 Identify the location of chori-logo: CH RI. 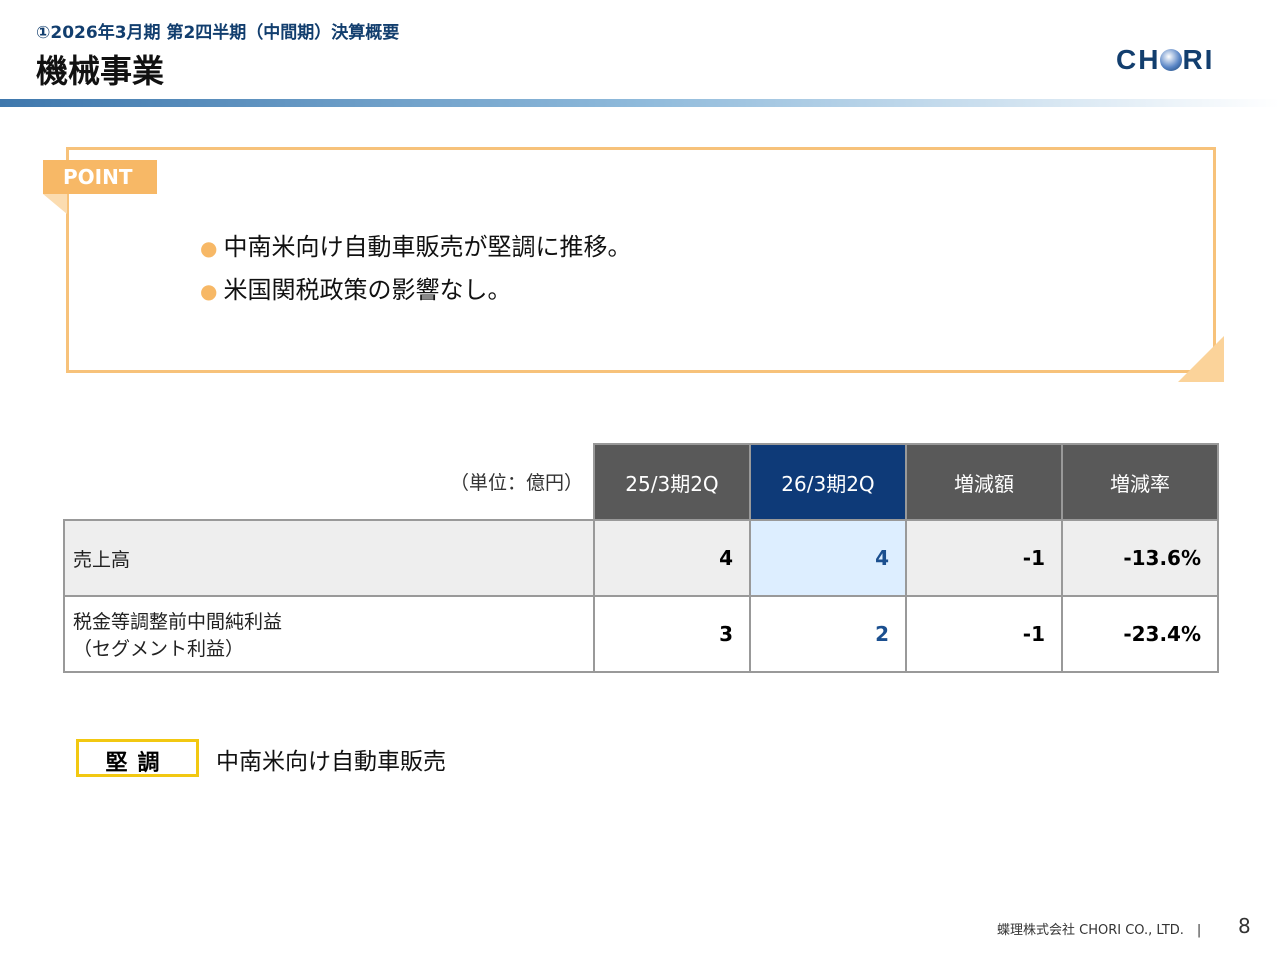
(1165, 59).